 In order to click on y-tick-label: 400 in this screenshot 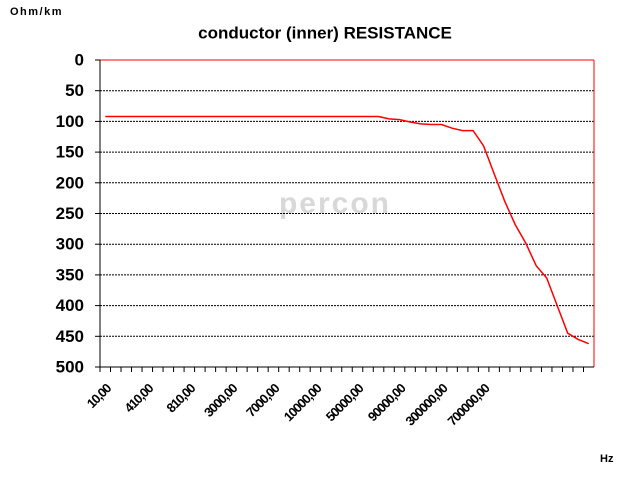, I will do `click(70, 305)`.